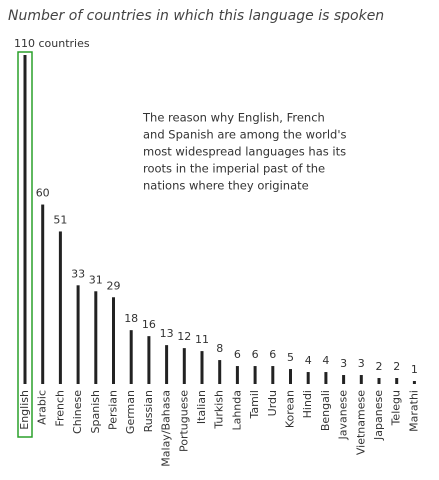  What do you see at coordinates (60, 219) in the screenshot?
I see `value-label: 51` at bounding box center [60, 219].